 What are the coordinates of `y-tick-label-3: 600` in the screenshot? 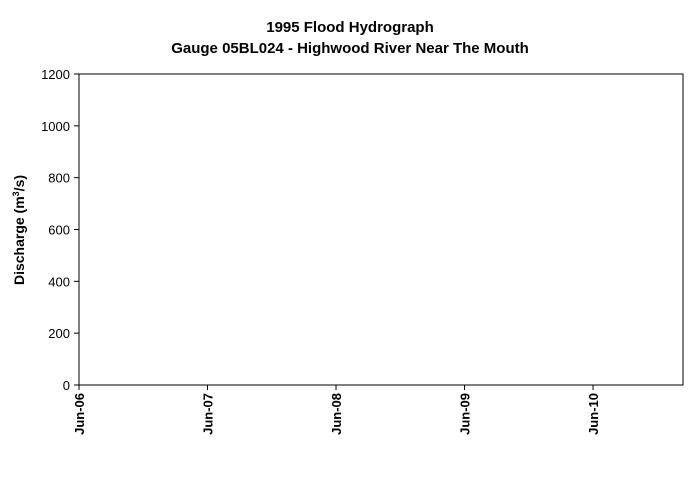 It's located at (59, 230).